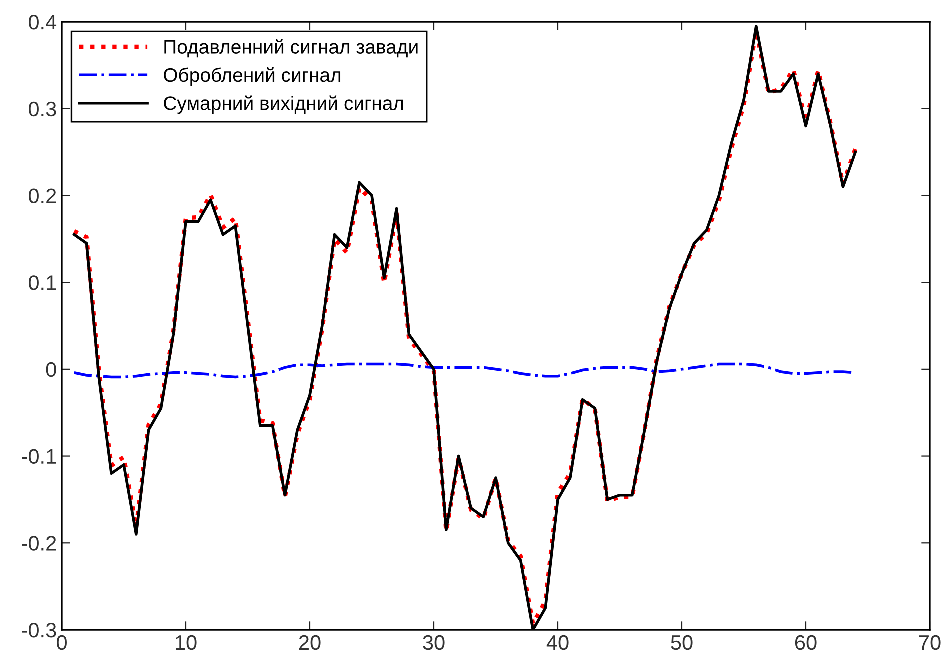  What do you see at coordinates (557, 642) in the screenshot?
I see `x-tick-label: 40` at bounding box center [557, 642].